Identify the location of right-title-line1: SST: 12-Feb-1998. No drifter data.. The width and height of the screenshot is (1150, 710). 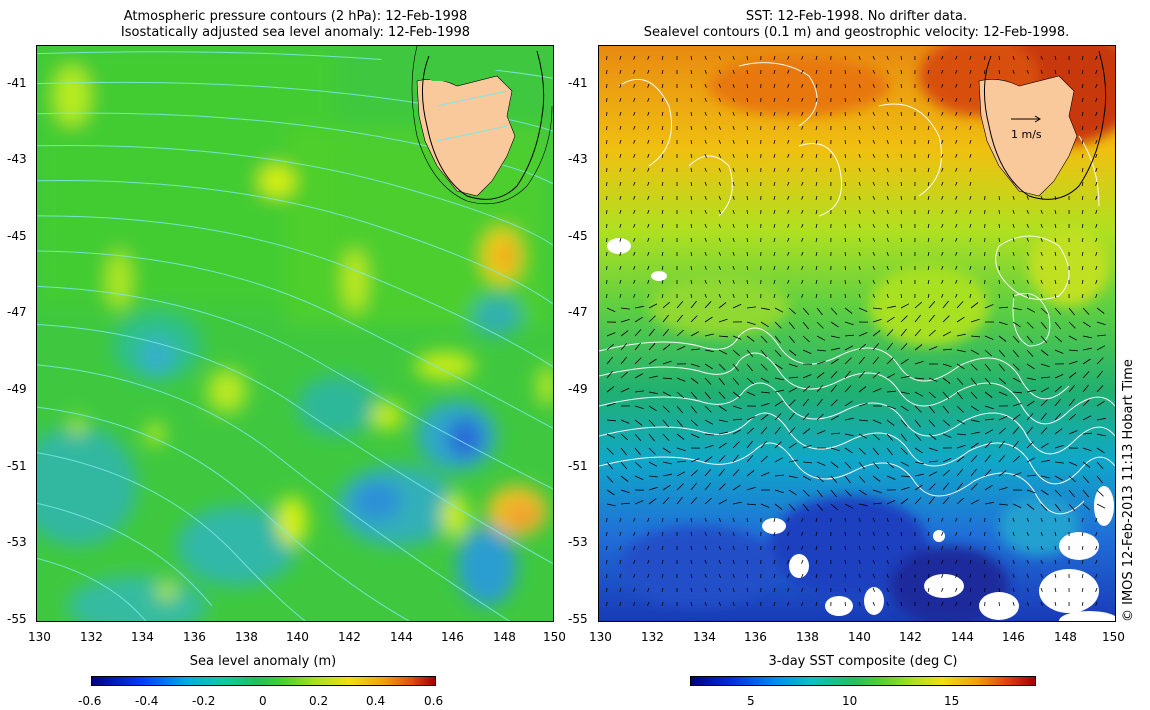
(856, 16).